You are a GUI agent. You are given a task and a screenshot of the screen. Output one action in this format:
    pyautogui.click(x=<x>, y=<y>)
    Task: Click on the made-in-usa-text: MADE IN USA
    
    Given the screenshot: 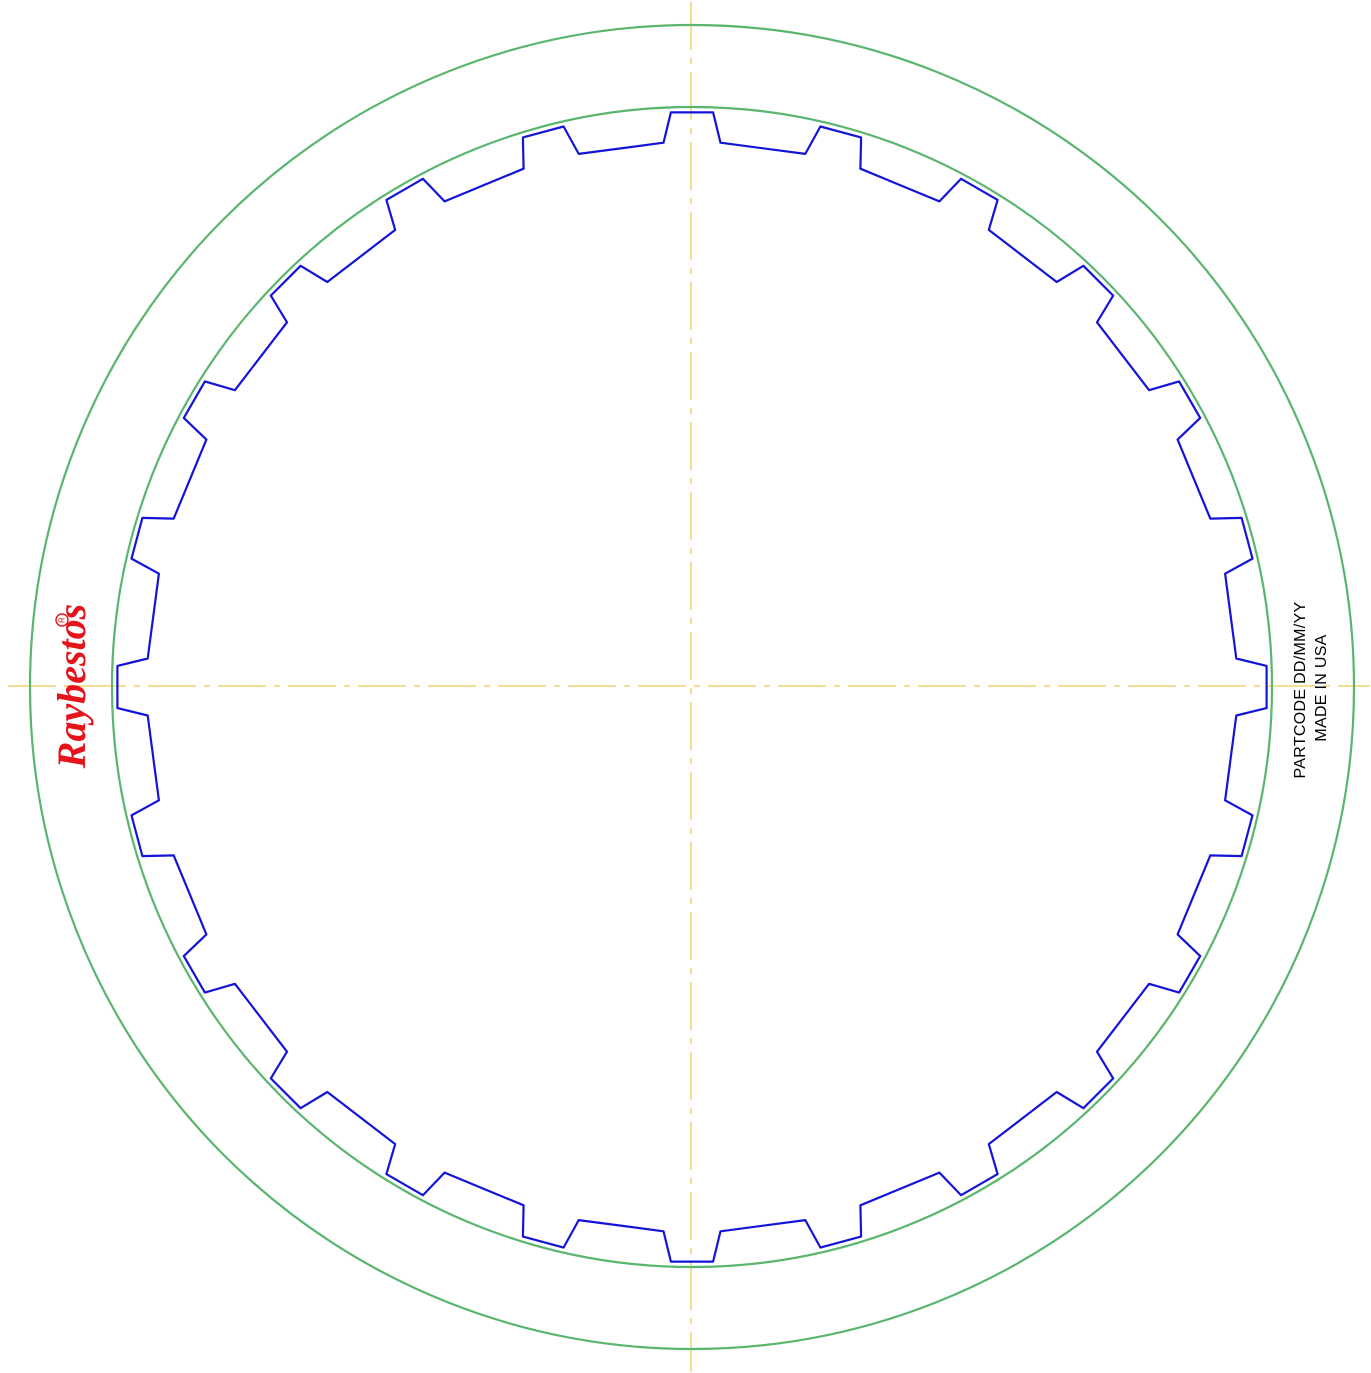 What is the action you would take?
    pyautogui.click(x=1321, y=687)
    